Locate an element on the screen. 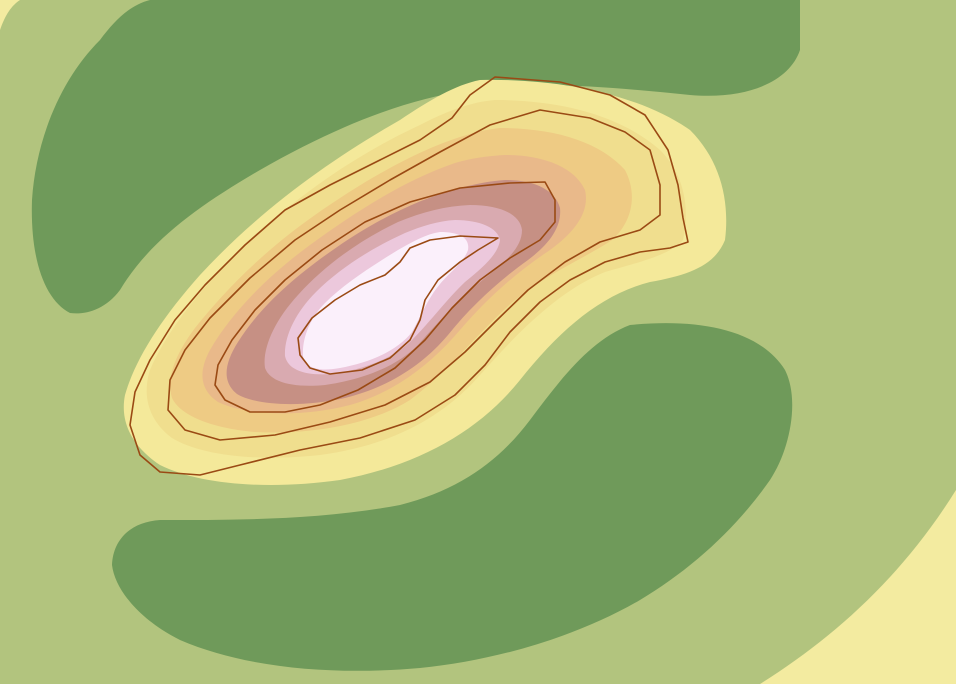  contour-line-inner is located at coordinates (398, 305).